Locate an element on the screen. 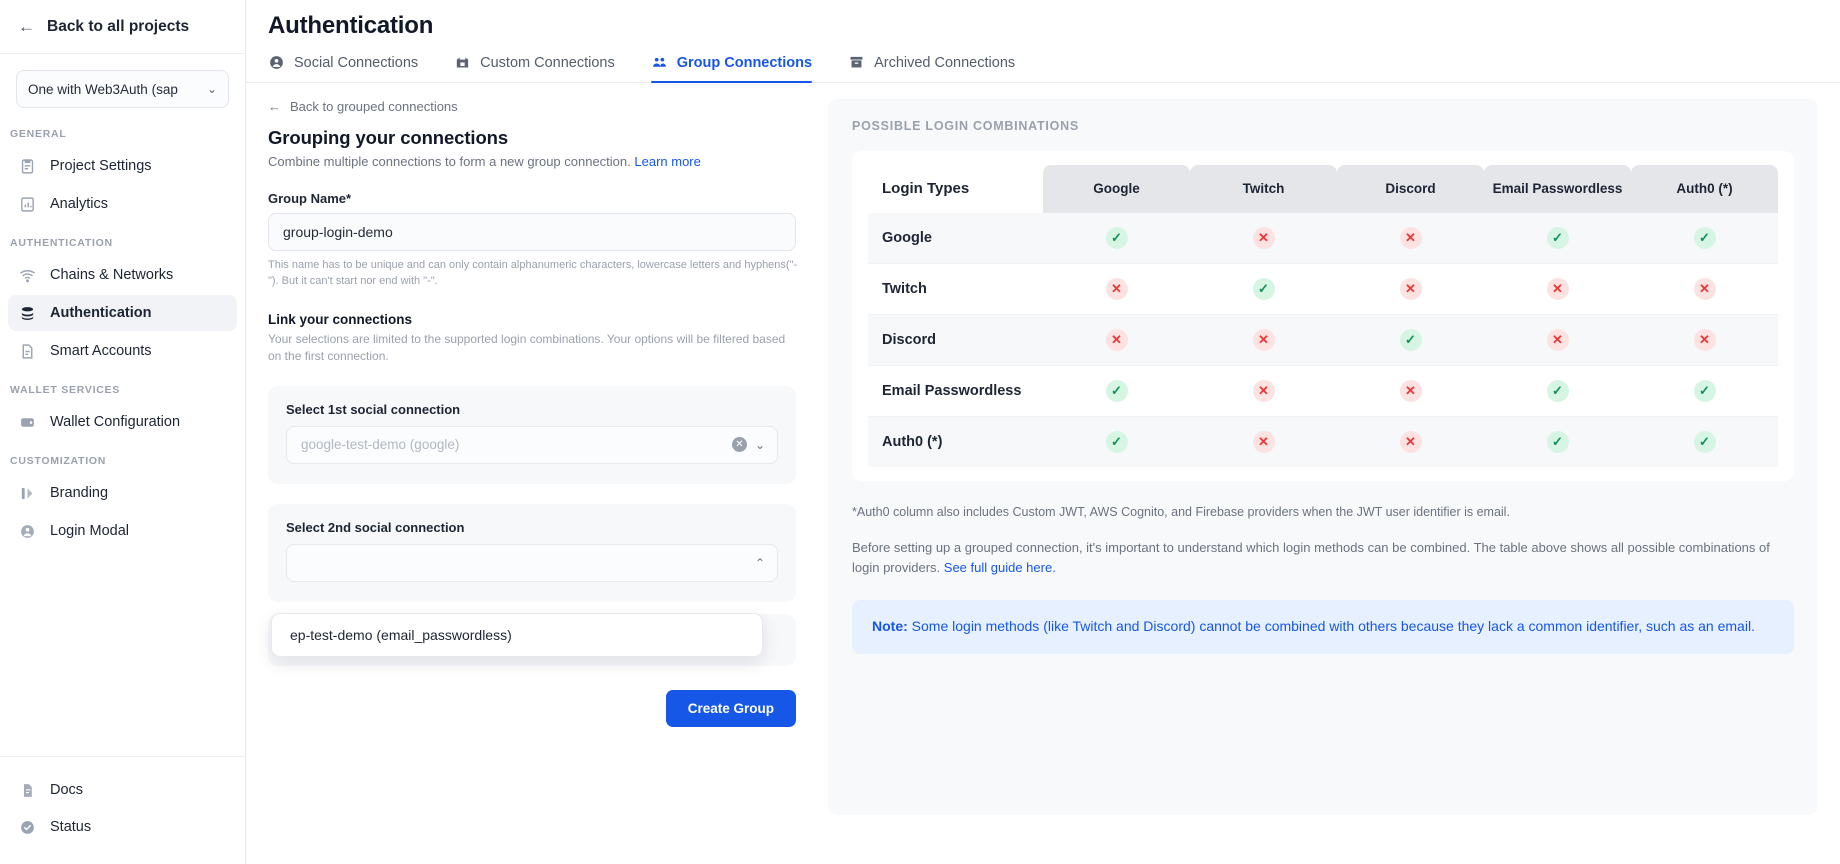  create-group-button: Create Group is located at coordinates (730, 708).